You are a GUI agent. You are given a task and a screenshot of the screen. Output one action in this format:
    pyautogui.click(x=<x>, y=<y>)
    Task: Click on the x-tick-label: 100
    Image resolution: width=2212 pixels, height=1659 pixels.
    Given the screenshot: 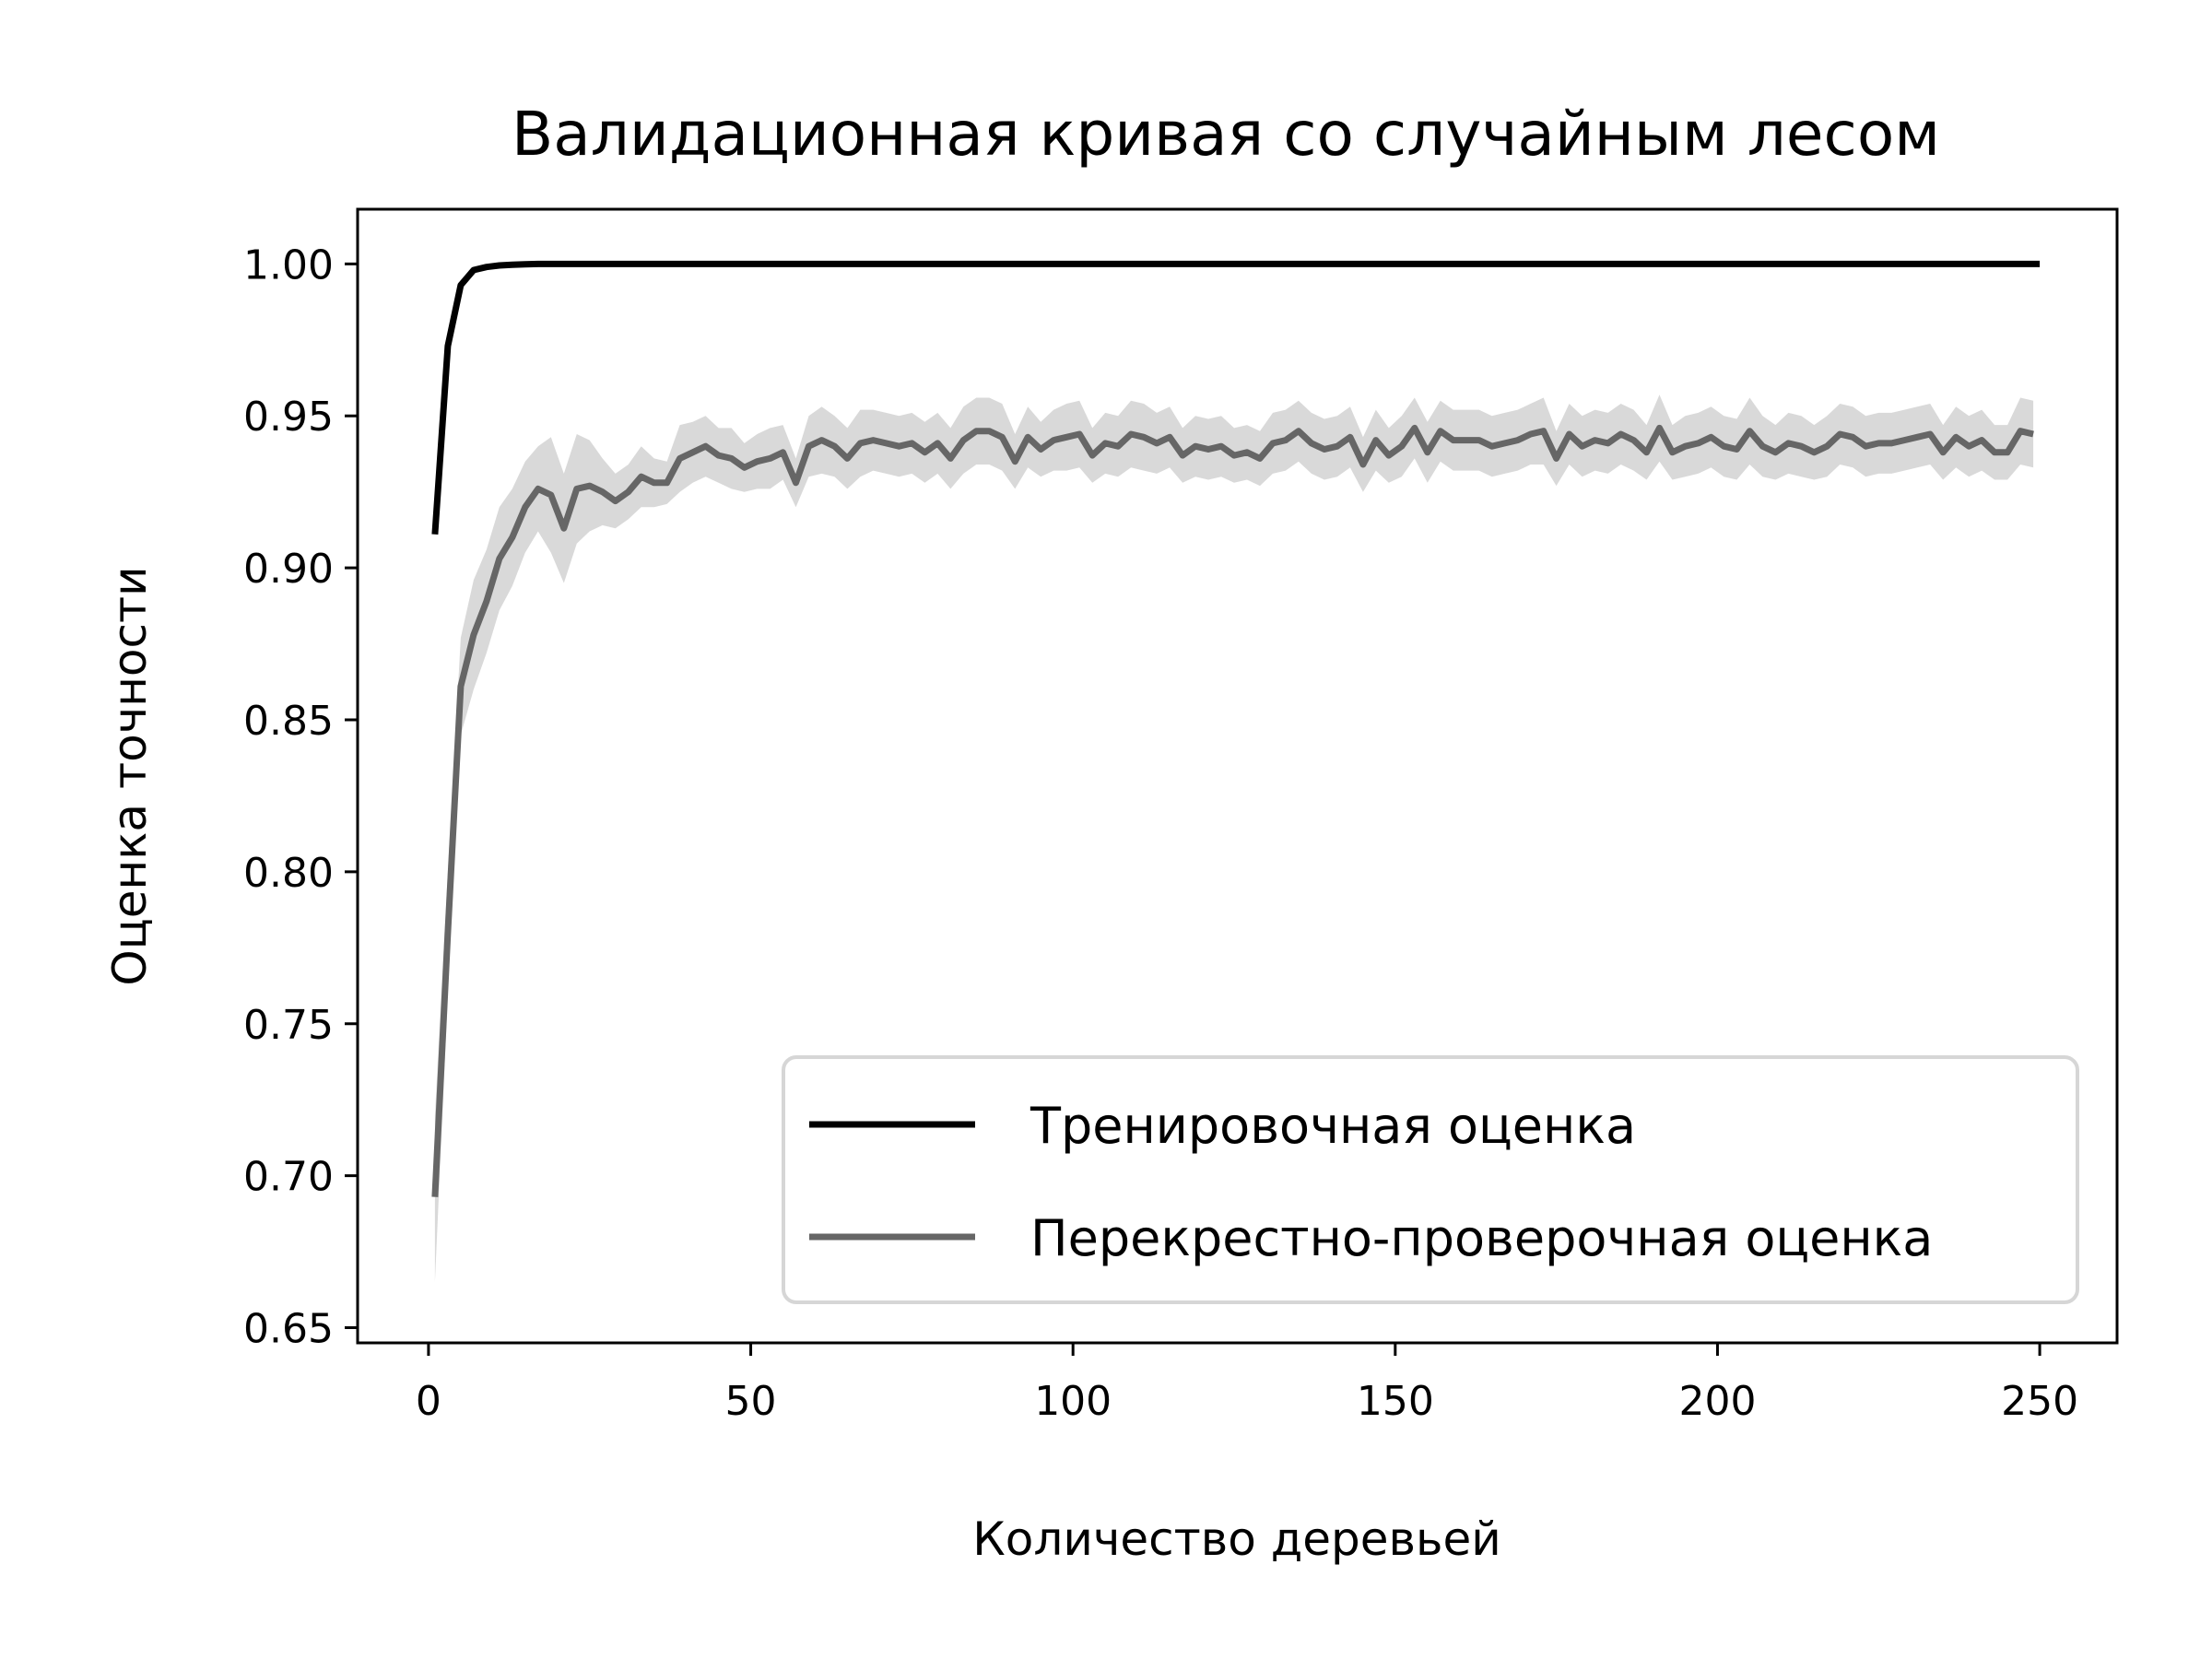 What is the action you would take?
    pyautogui.click(x=1073, y=1401)
    